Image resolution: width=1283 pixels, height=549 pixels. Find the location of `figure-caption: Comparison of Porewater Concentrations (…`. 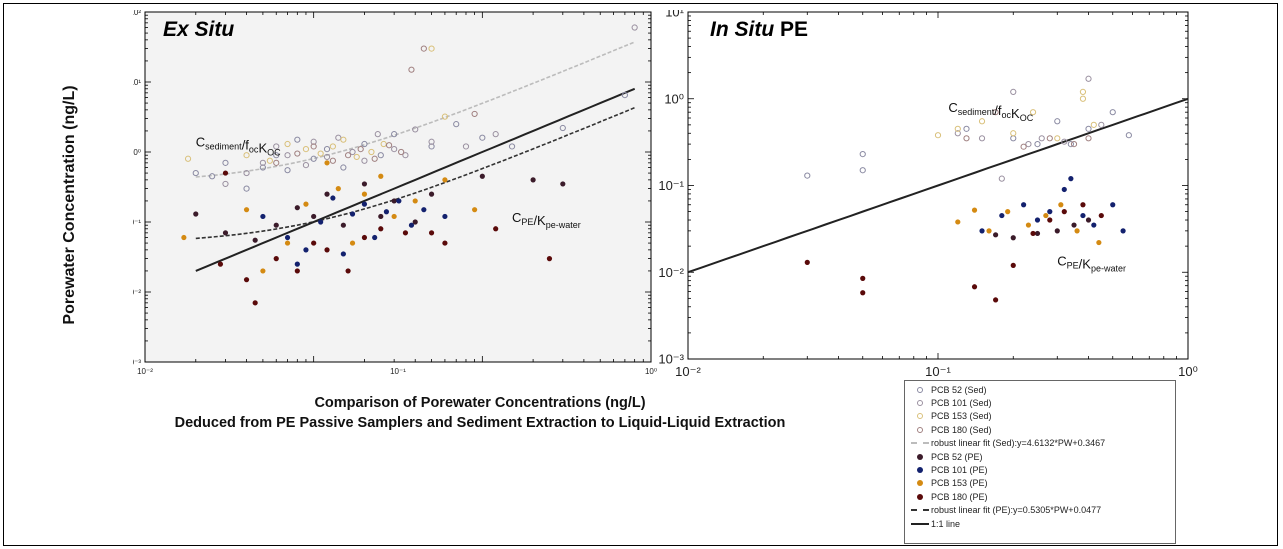

figure-caption: Comparison of Porewater Concentrations (… is located at coordinates (480, 413).